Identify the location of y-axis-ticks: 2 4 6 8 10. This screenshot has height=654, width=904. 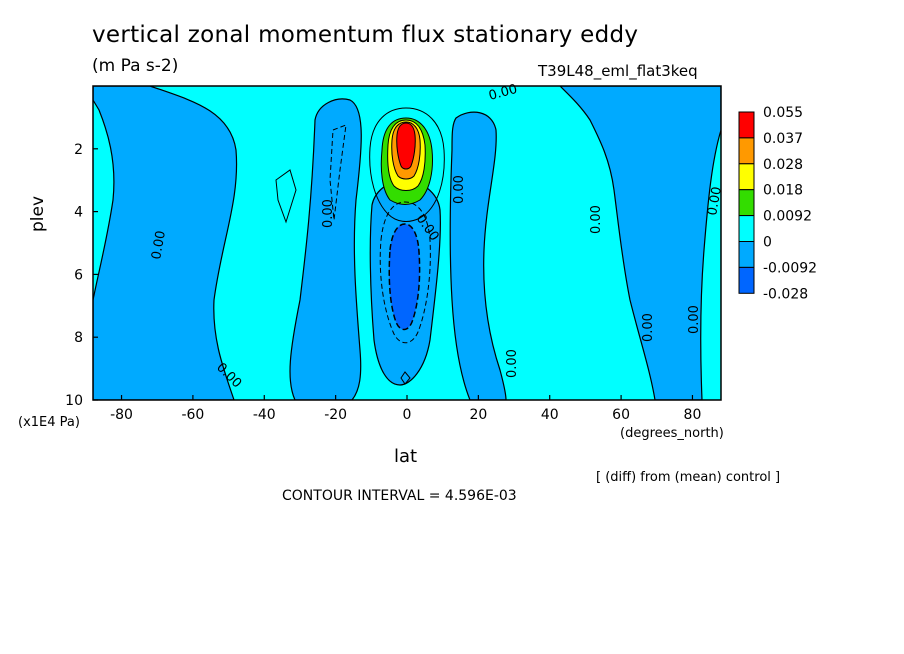
(81, 275).